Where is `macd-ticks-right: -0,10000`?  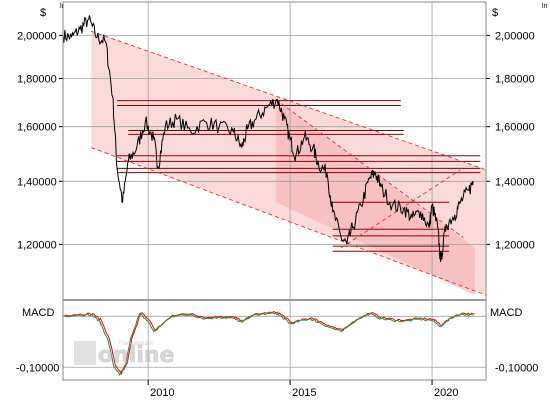 macd-ticks-right: -0,10000 is located at coordinates (516, 368).